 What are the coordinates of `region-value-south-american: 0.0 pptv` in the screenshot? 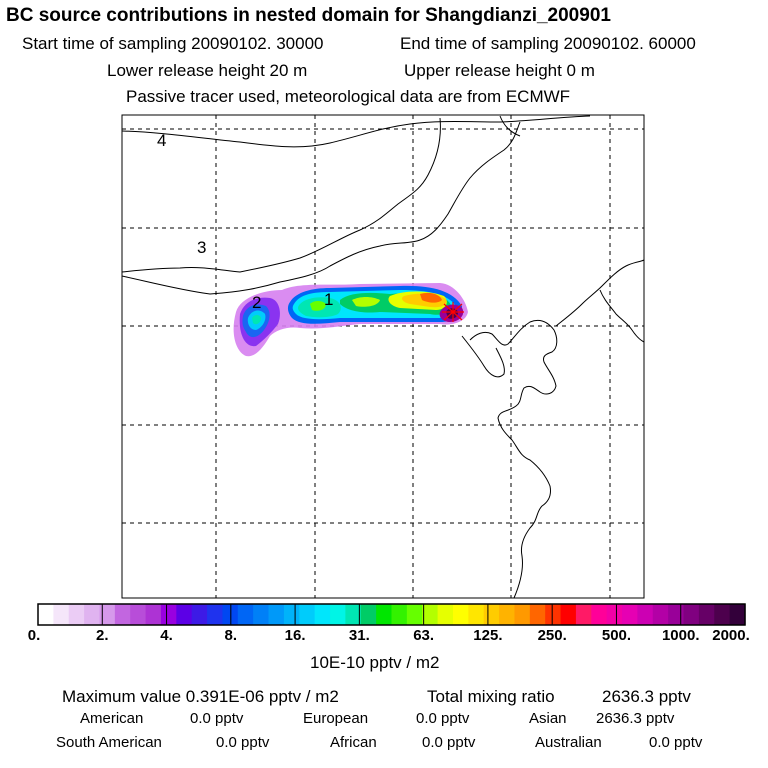 It's located at (243, 742).